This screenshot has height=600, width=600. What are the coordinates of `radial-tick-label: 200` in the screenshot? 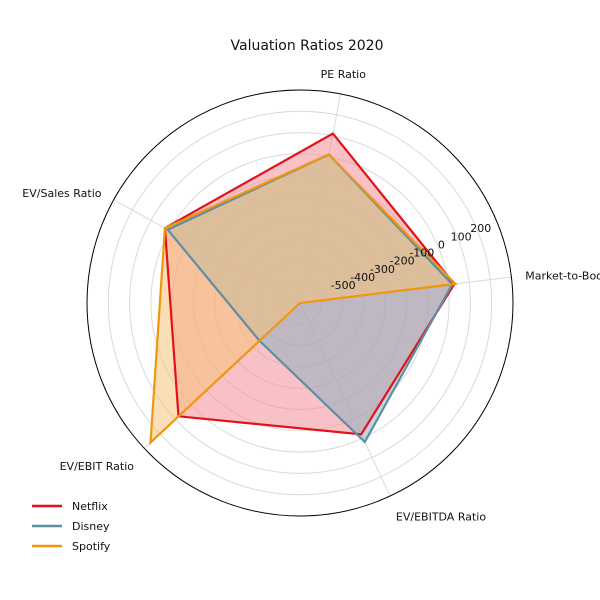 It's located at (480, 228).